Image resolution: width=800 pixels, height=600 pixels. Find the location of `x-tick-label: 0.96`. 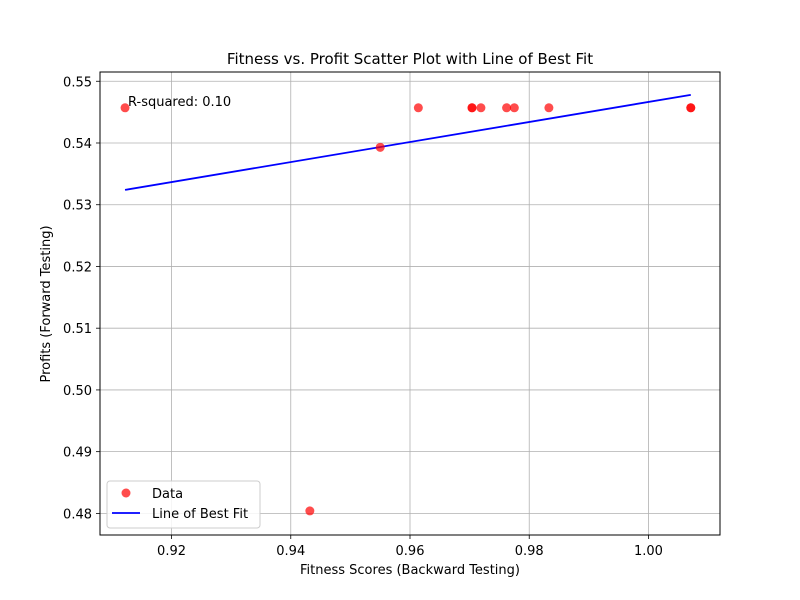

x-tick-label: 0.96 is located at coordinates (410, 551).